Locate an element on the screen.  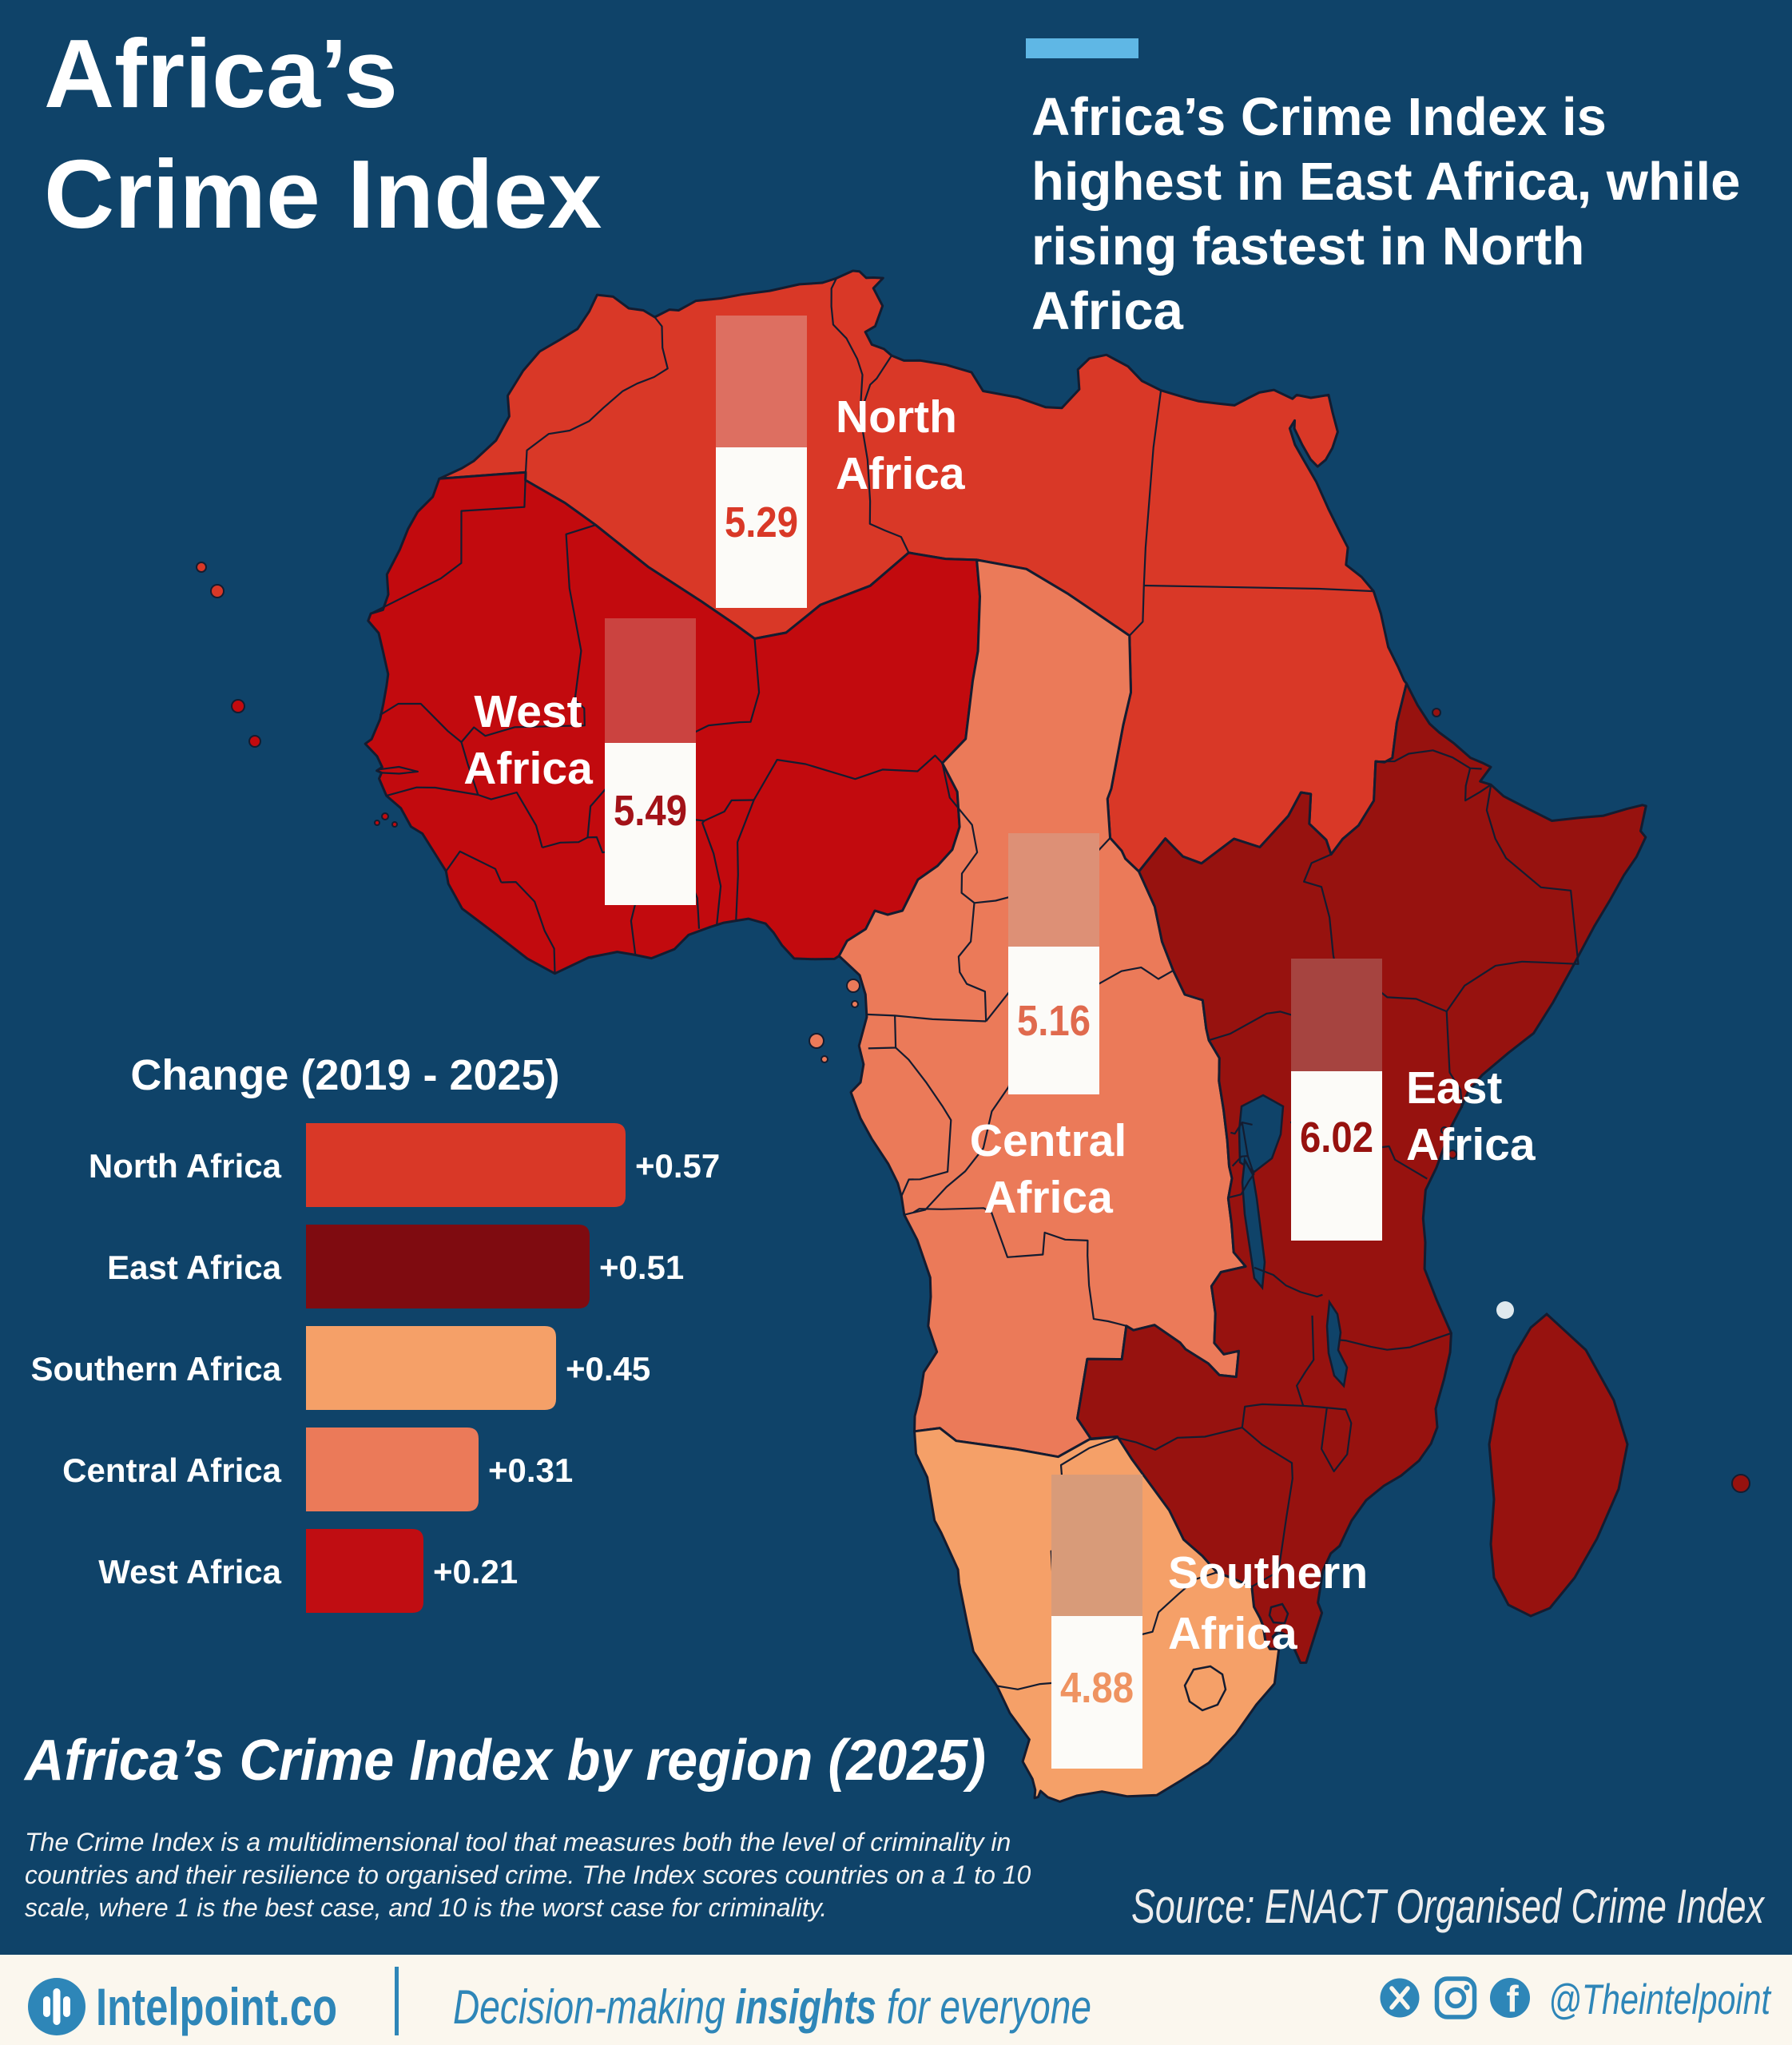
svg-text: +0.31 is located at coordinates (530, 1470).